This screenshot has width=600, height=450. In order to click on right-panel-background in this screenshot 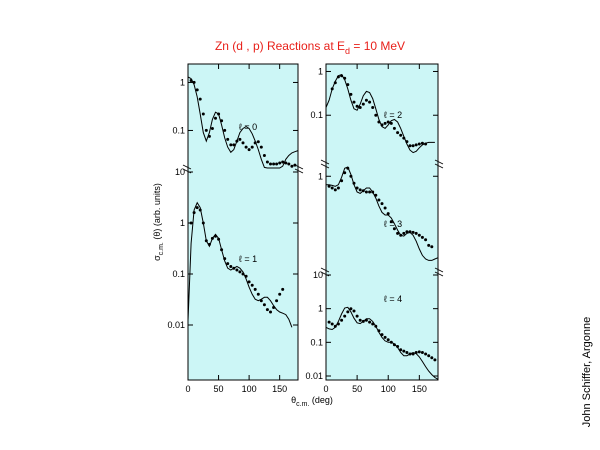, I will do `click(382, 222)`.